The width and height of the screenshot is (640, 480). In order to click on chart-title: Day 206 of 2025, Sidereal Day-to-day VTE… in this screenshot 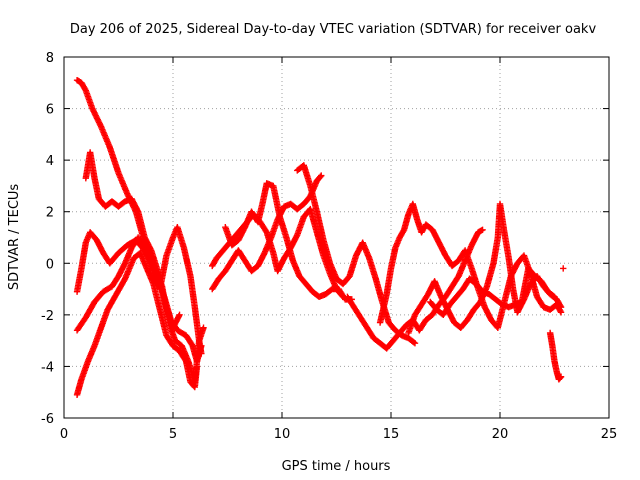, I will do `click(333, 29)`.